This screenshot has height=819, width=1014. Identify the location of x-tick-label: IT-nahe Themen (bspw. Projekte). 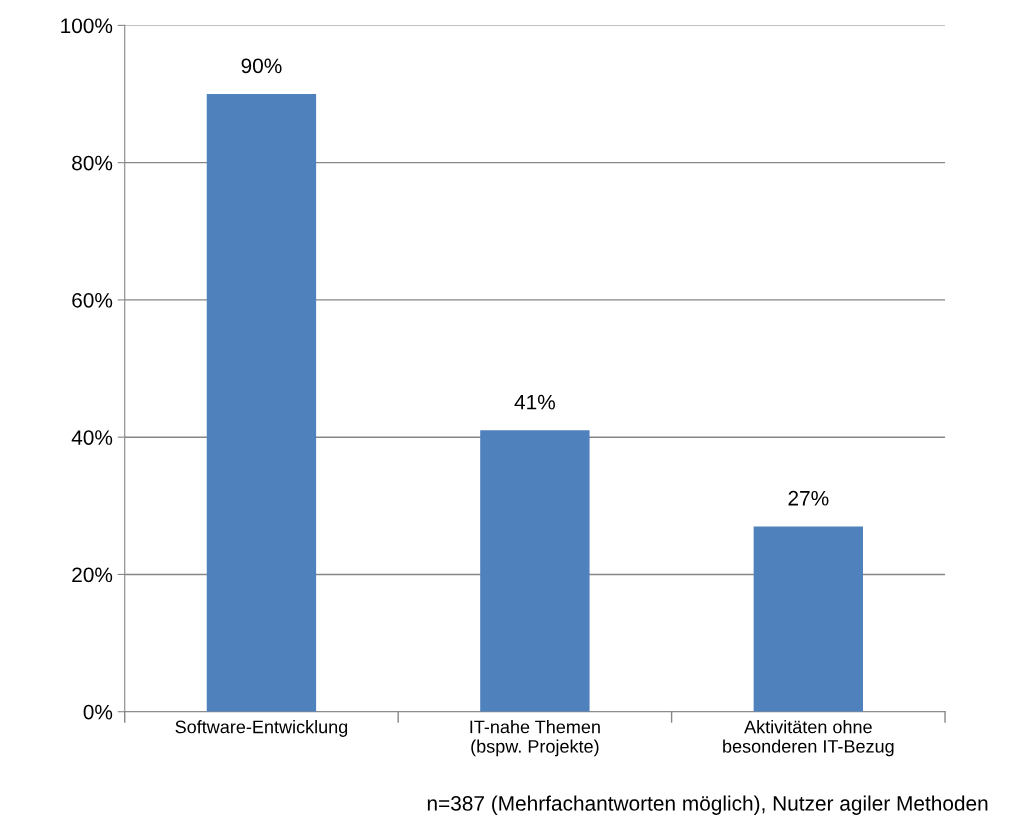
(535, 738).